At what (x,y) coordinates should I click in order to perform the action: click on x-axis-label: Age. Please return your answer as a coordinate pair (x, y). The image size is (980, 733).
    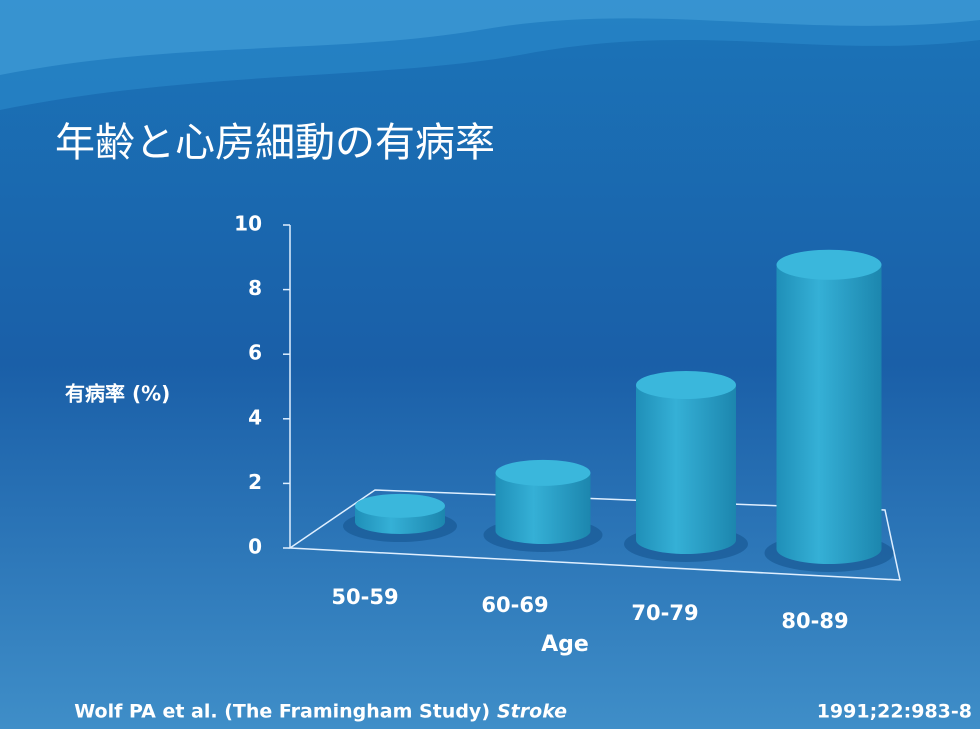
    Looking at the image, I should click on (565, 644).